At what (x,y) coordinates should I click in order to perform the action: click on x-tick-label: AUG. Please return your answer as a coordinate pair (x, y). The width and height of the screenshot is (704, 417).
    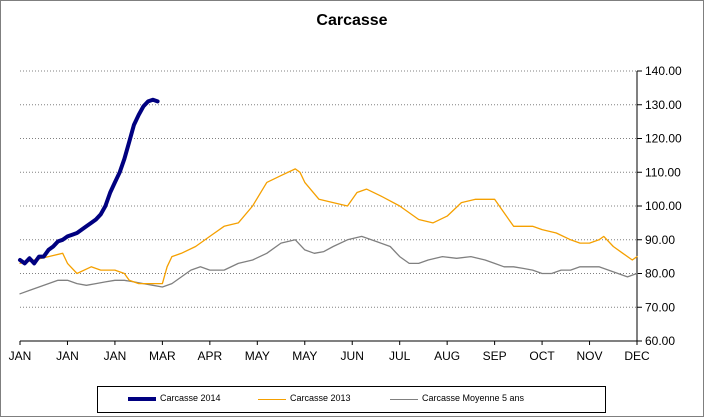
    Looking at the image, I should click on (447, 356).